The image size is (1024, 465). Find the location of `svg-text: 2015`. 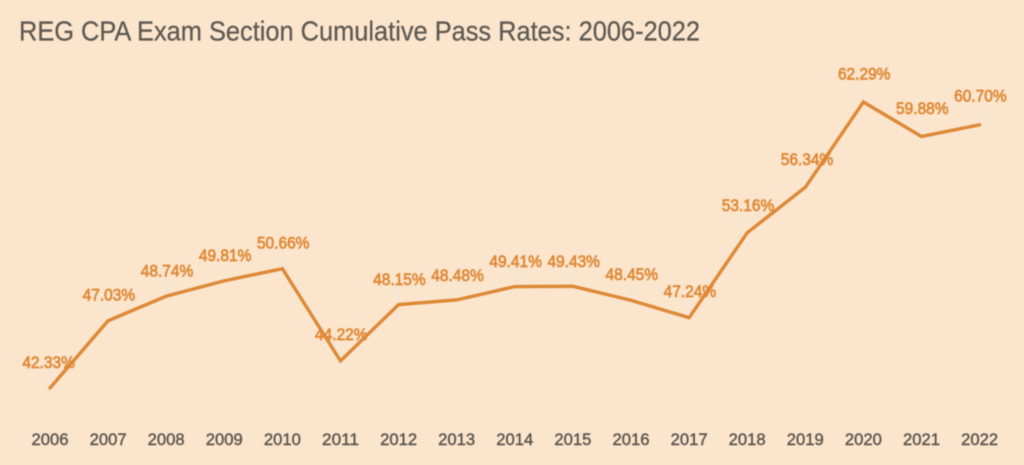

svg-text: 2015 is located at coordinates (572, 440).